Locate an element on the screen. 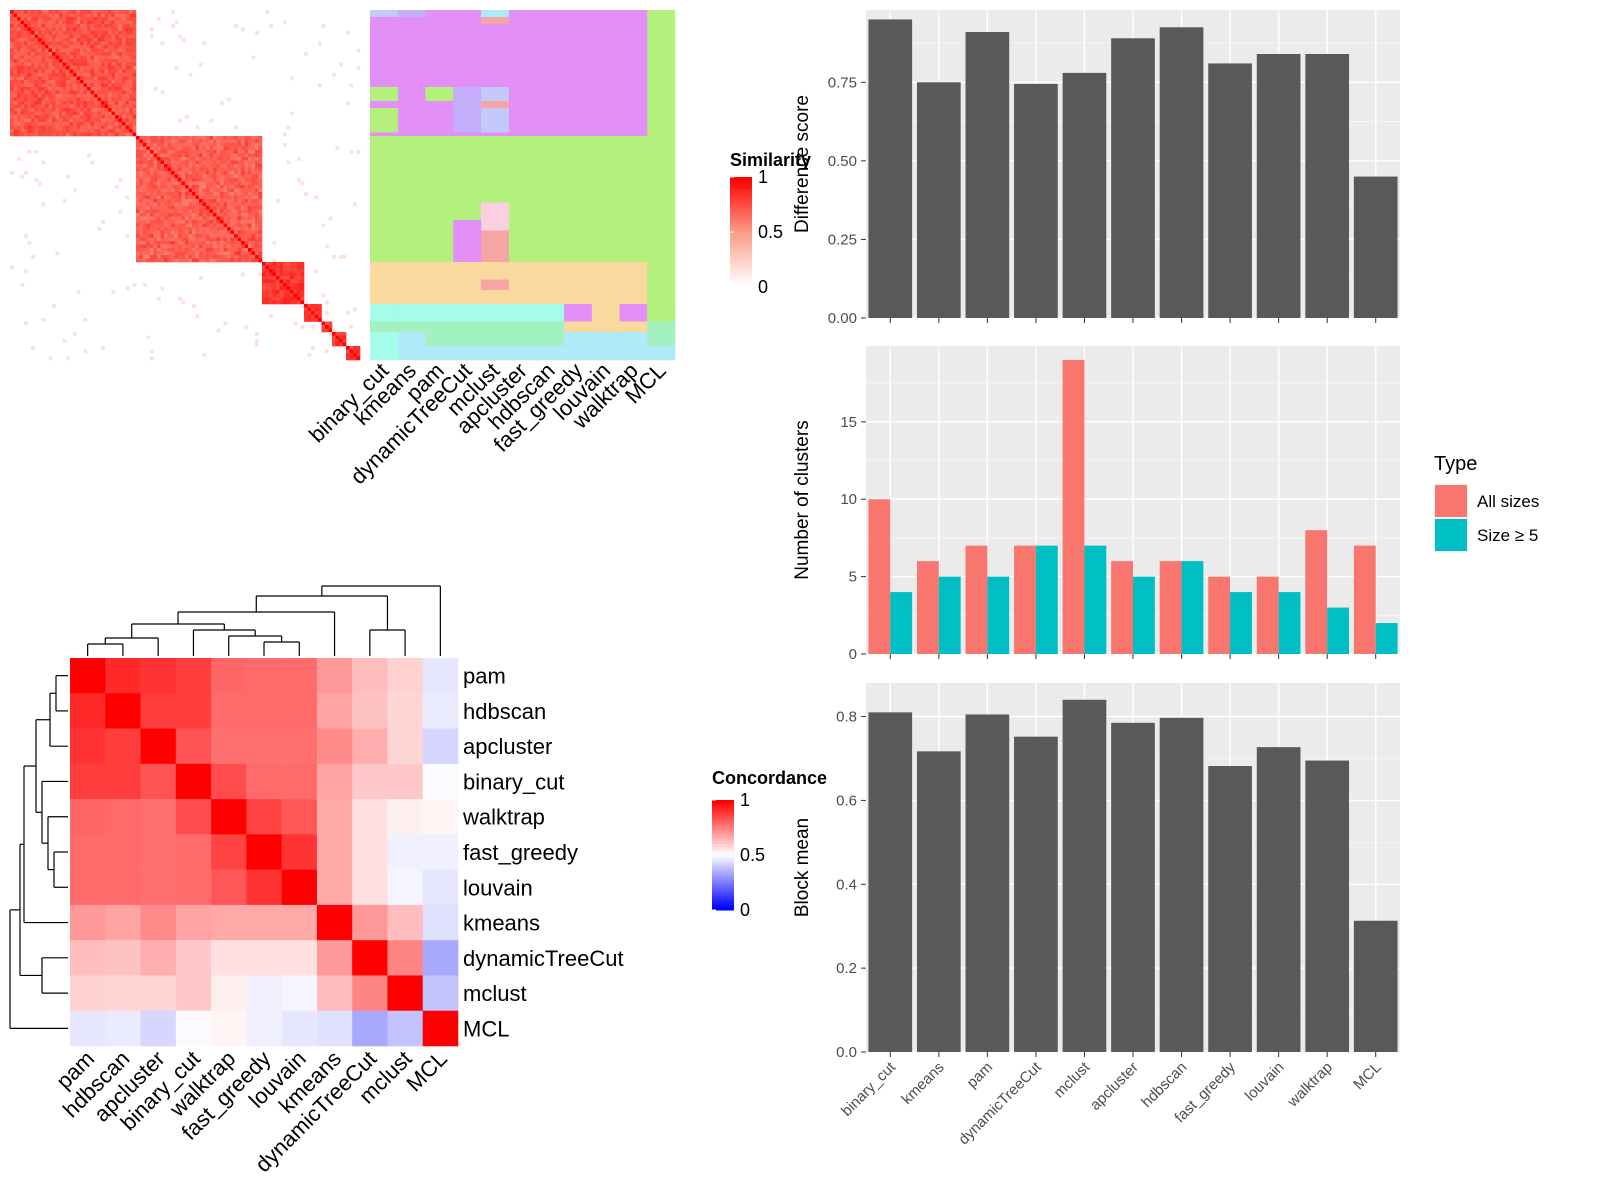 This screenshot has width=1600, height=1200. similarity-legend-title: Similarity is located at coordinates (770, 160).